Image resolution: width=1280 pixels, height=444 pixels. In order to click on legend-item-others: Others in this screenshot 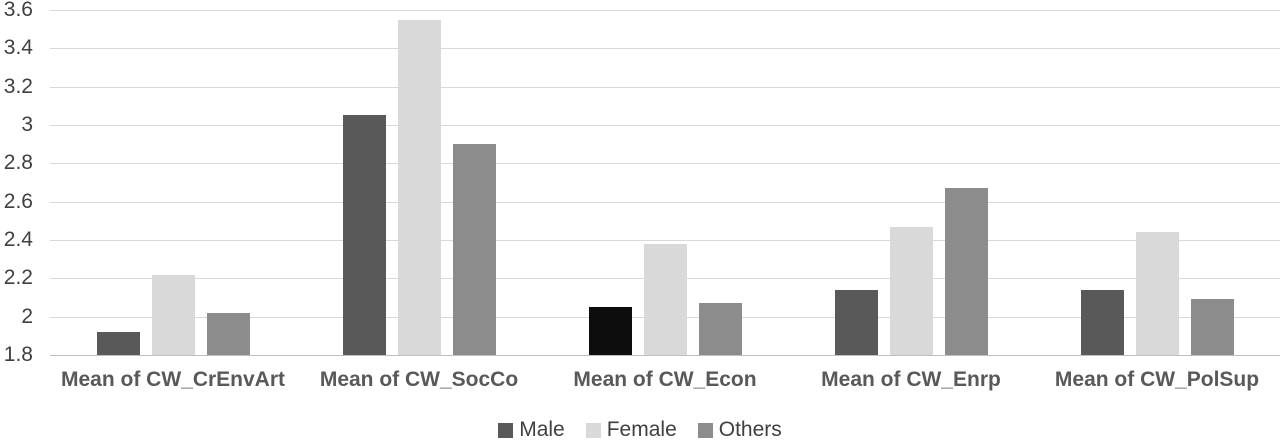, I will do `click(739, 430)`.